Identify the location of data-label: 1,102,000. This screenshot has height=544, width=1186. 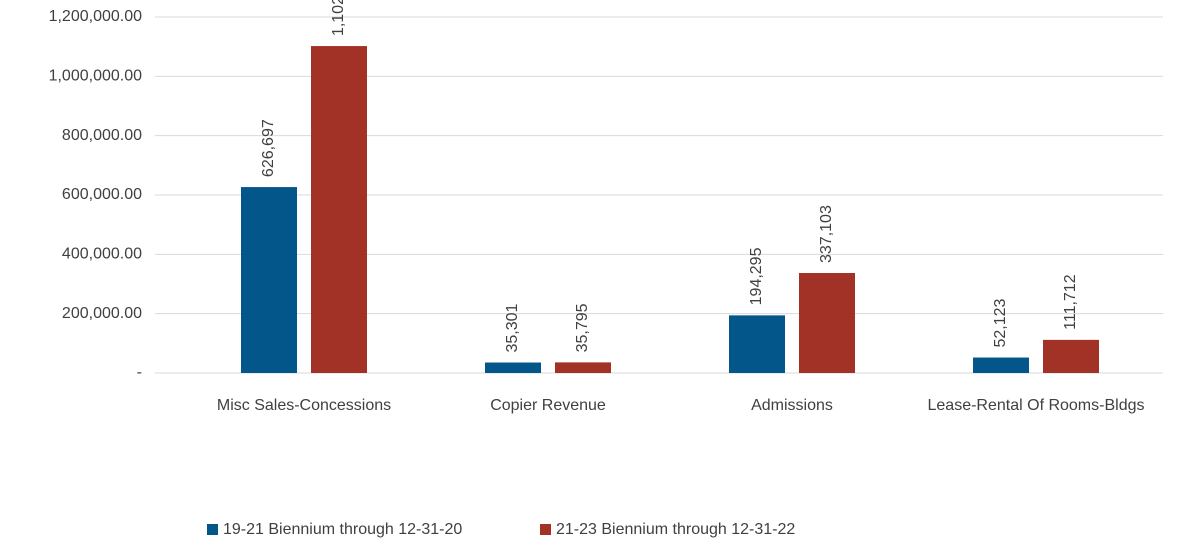
(338, 18).